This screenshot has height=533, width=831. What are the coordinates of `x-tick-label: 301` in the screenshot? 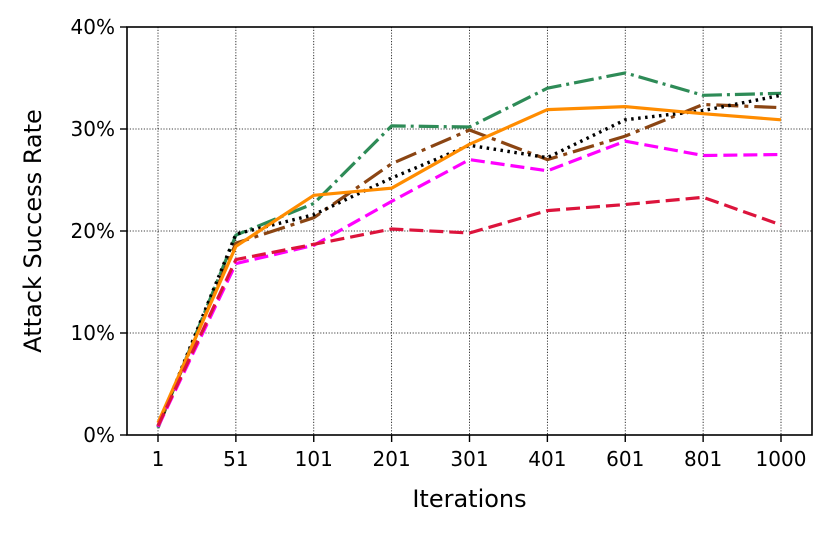 It's located at (469, 459).